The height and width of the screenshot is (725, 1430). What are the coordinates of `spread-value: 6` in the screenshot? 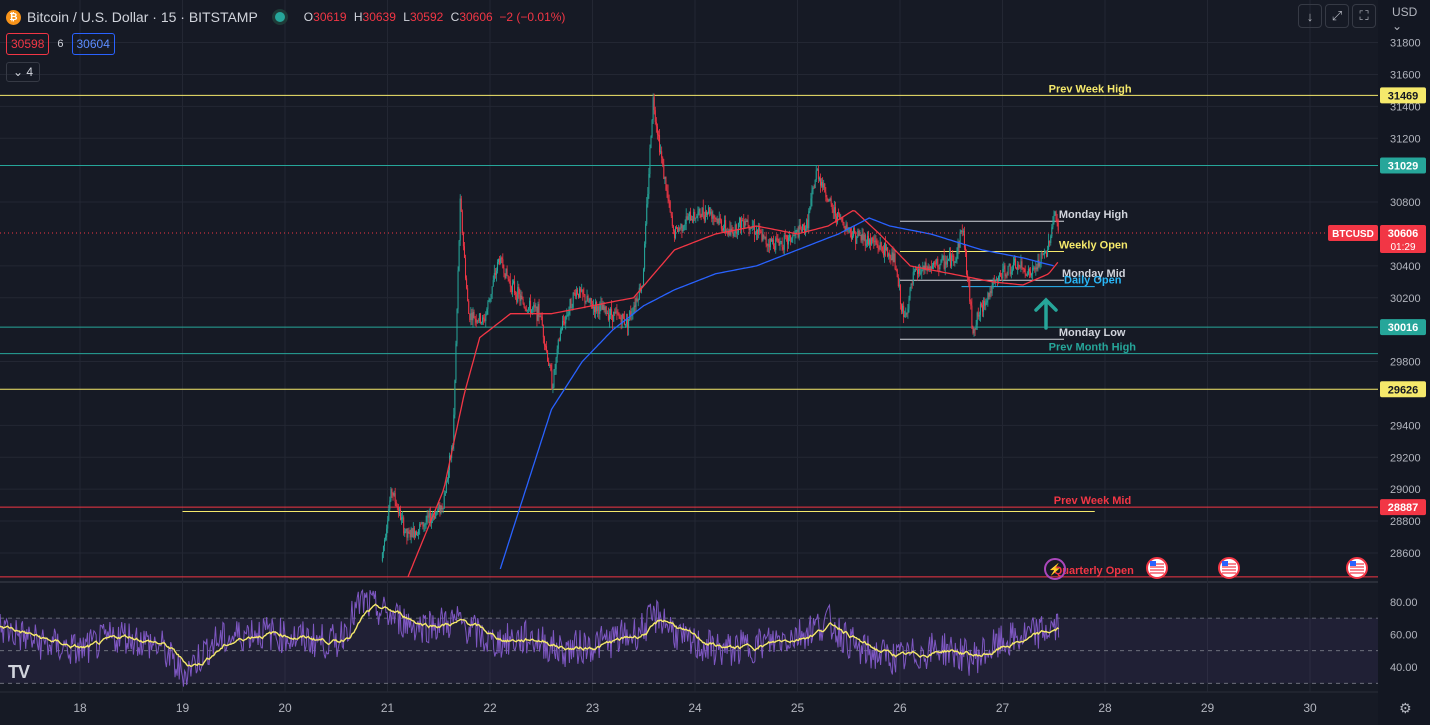 It's located at (60, 44).